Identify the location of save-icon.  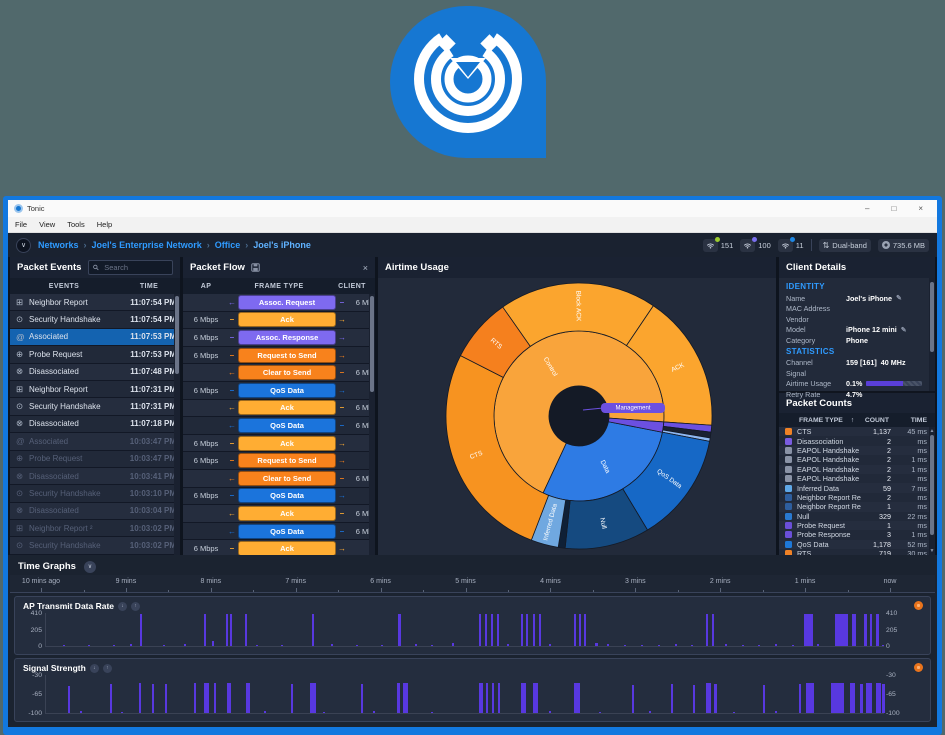
(255, 267).